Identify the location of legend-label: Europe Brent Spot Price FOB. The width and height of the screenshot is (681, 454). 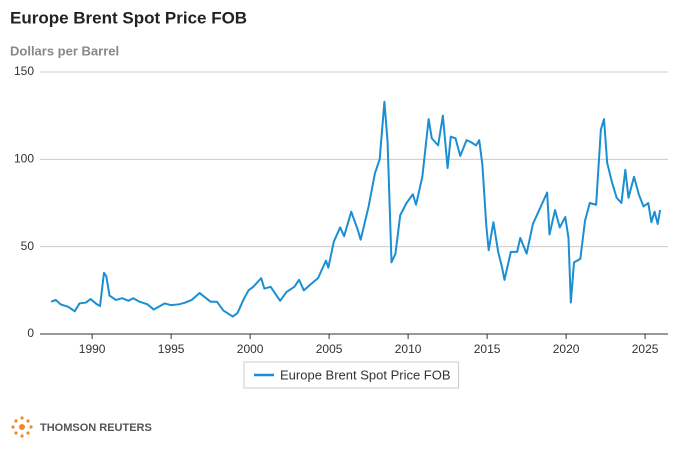
(365, 374).